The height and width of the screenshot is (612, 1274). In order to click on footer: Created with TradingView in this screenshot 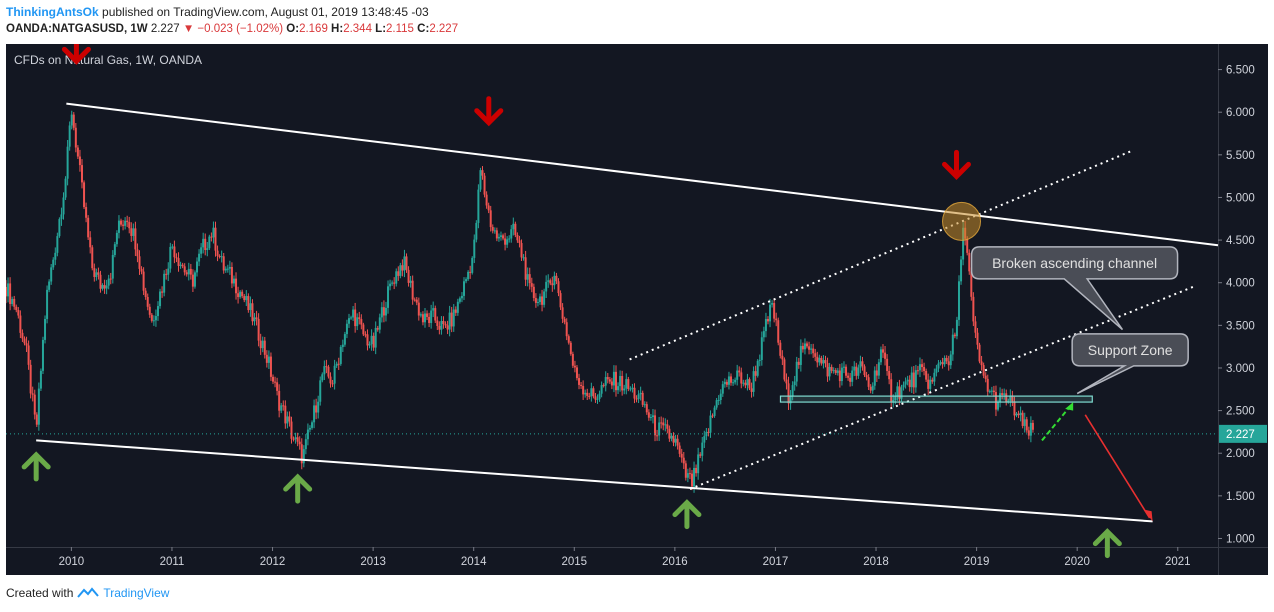, I will do `click(87, 593)`.